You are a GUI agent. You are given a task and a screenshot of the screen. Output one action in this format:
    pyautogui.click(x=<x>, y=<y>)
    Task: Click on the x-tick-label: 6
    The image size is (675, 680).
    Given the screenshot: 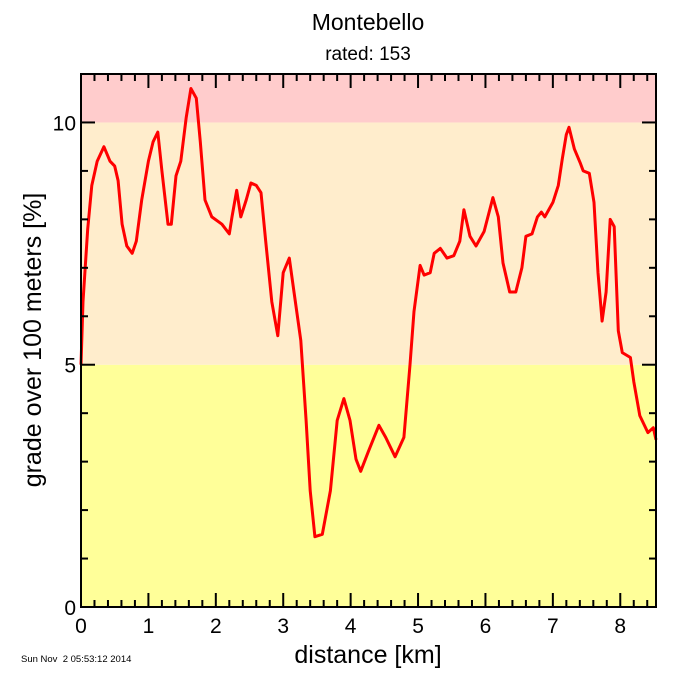 What is the action you would take?
    pyautogui.click(x=486, y=626)
    